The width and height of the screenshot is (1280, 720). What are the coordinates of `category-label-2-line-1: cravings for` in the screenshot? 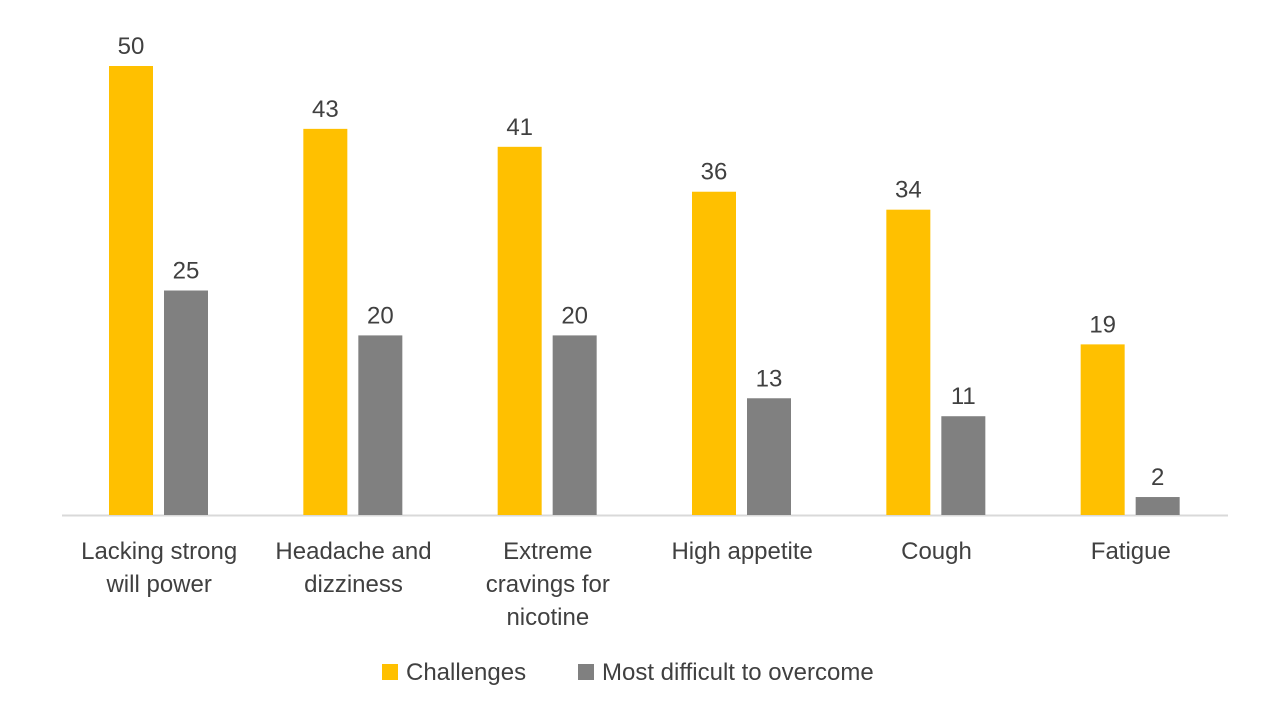 It's located at (548, 584).